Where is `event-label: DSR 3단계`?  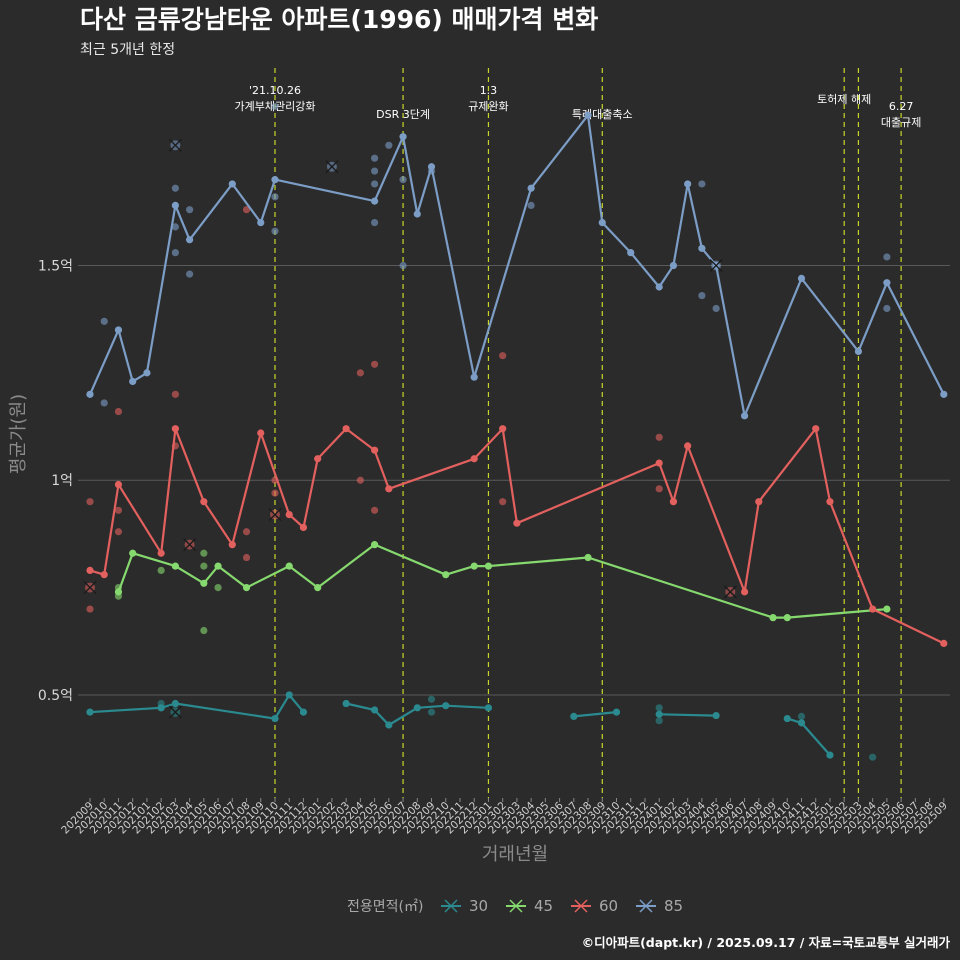 event-label: DSR 3단계 is located at coordinates (403, 114).